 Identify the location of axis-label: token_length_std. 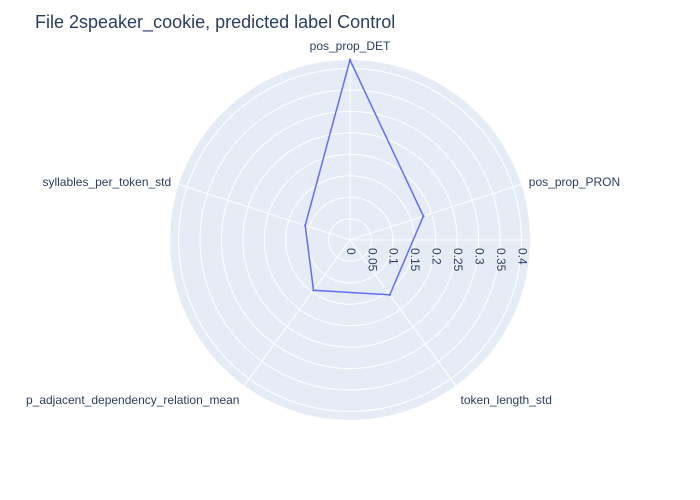
(506, 400).